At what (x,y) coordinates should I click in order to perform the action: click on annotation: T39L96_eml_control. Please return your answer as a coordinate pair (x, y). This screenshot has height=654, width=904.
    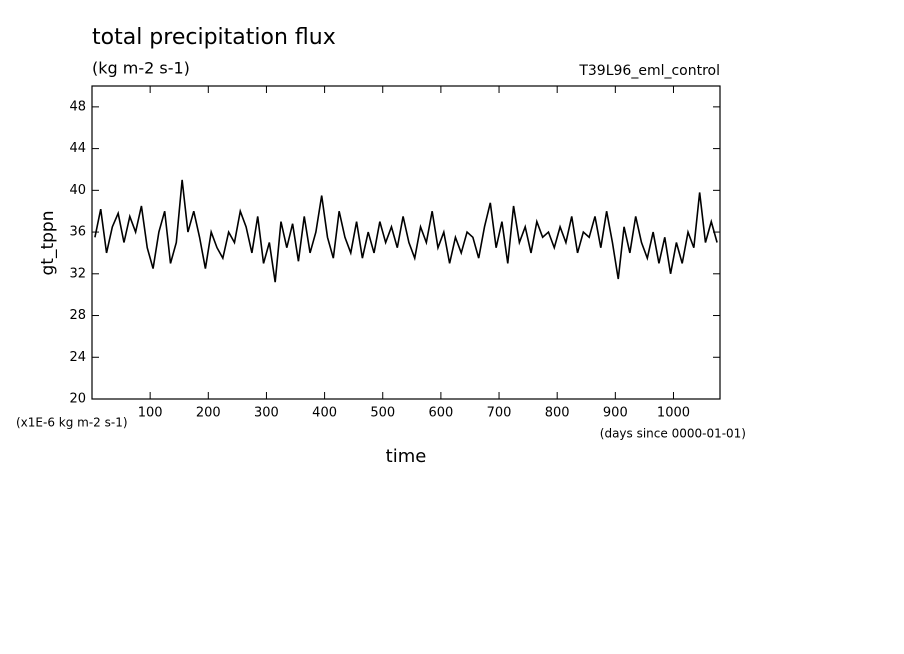
    Looking at the image, I should click on (649, 71).